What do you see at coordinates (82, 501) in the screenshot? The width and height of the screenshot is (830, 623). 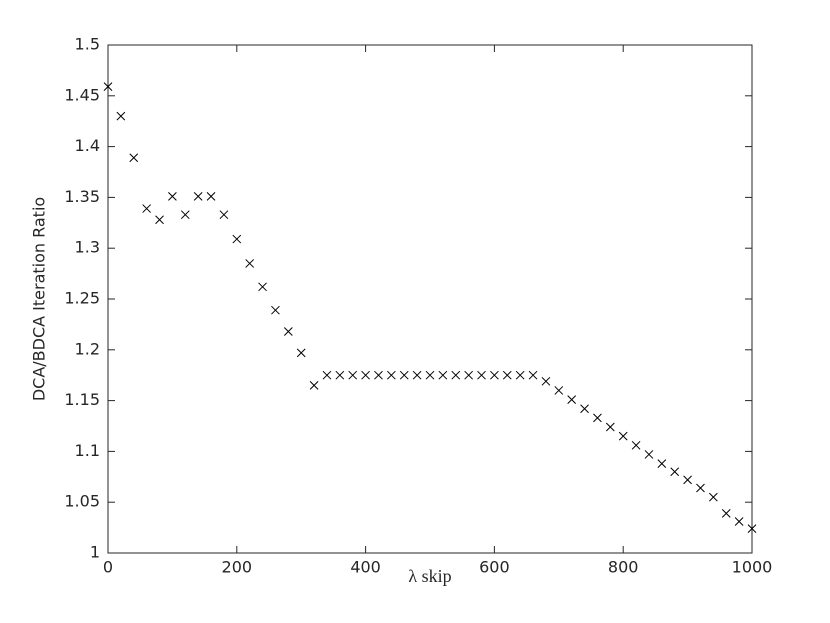 I see `y-tick-label: 1.05` at bounding box center [82, 501].